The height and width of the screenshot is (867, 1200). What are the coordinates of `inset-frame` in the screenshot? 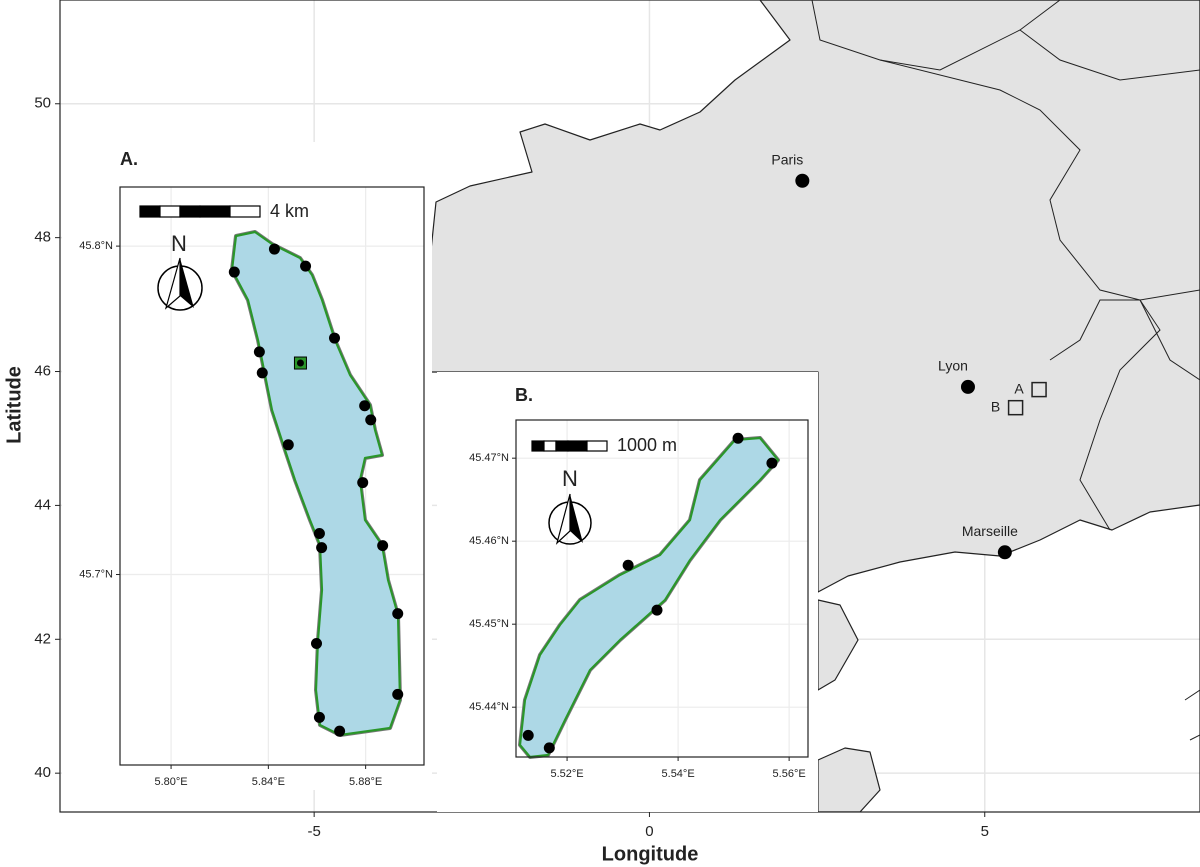 It's located at (662, 588).